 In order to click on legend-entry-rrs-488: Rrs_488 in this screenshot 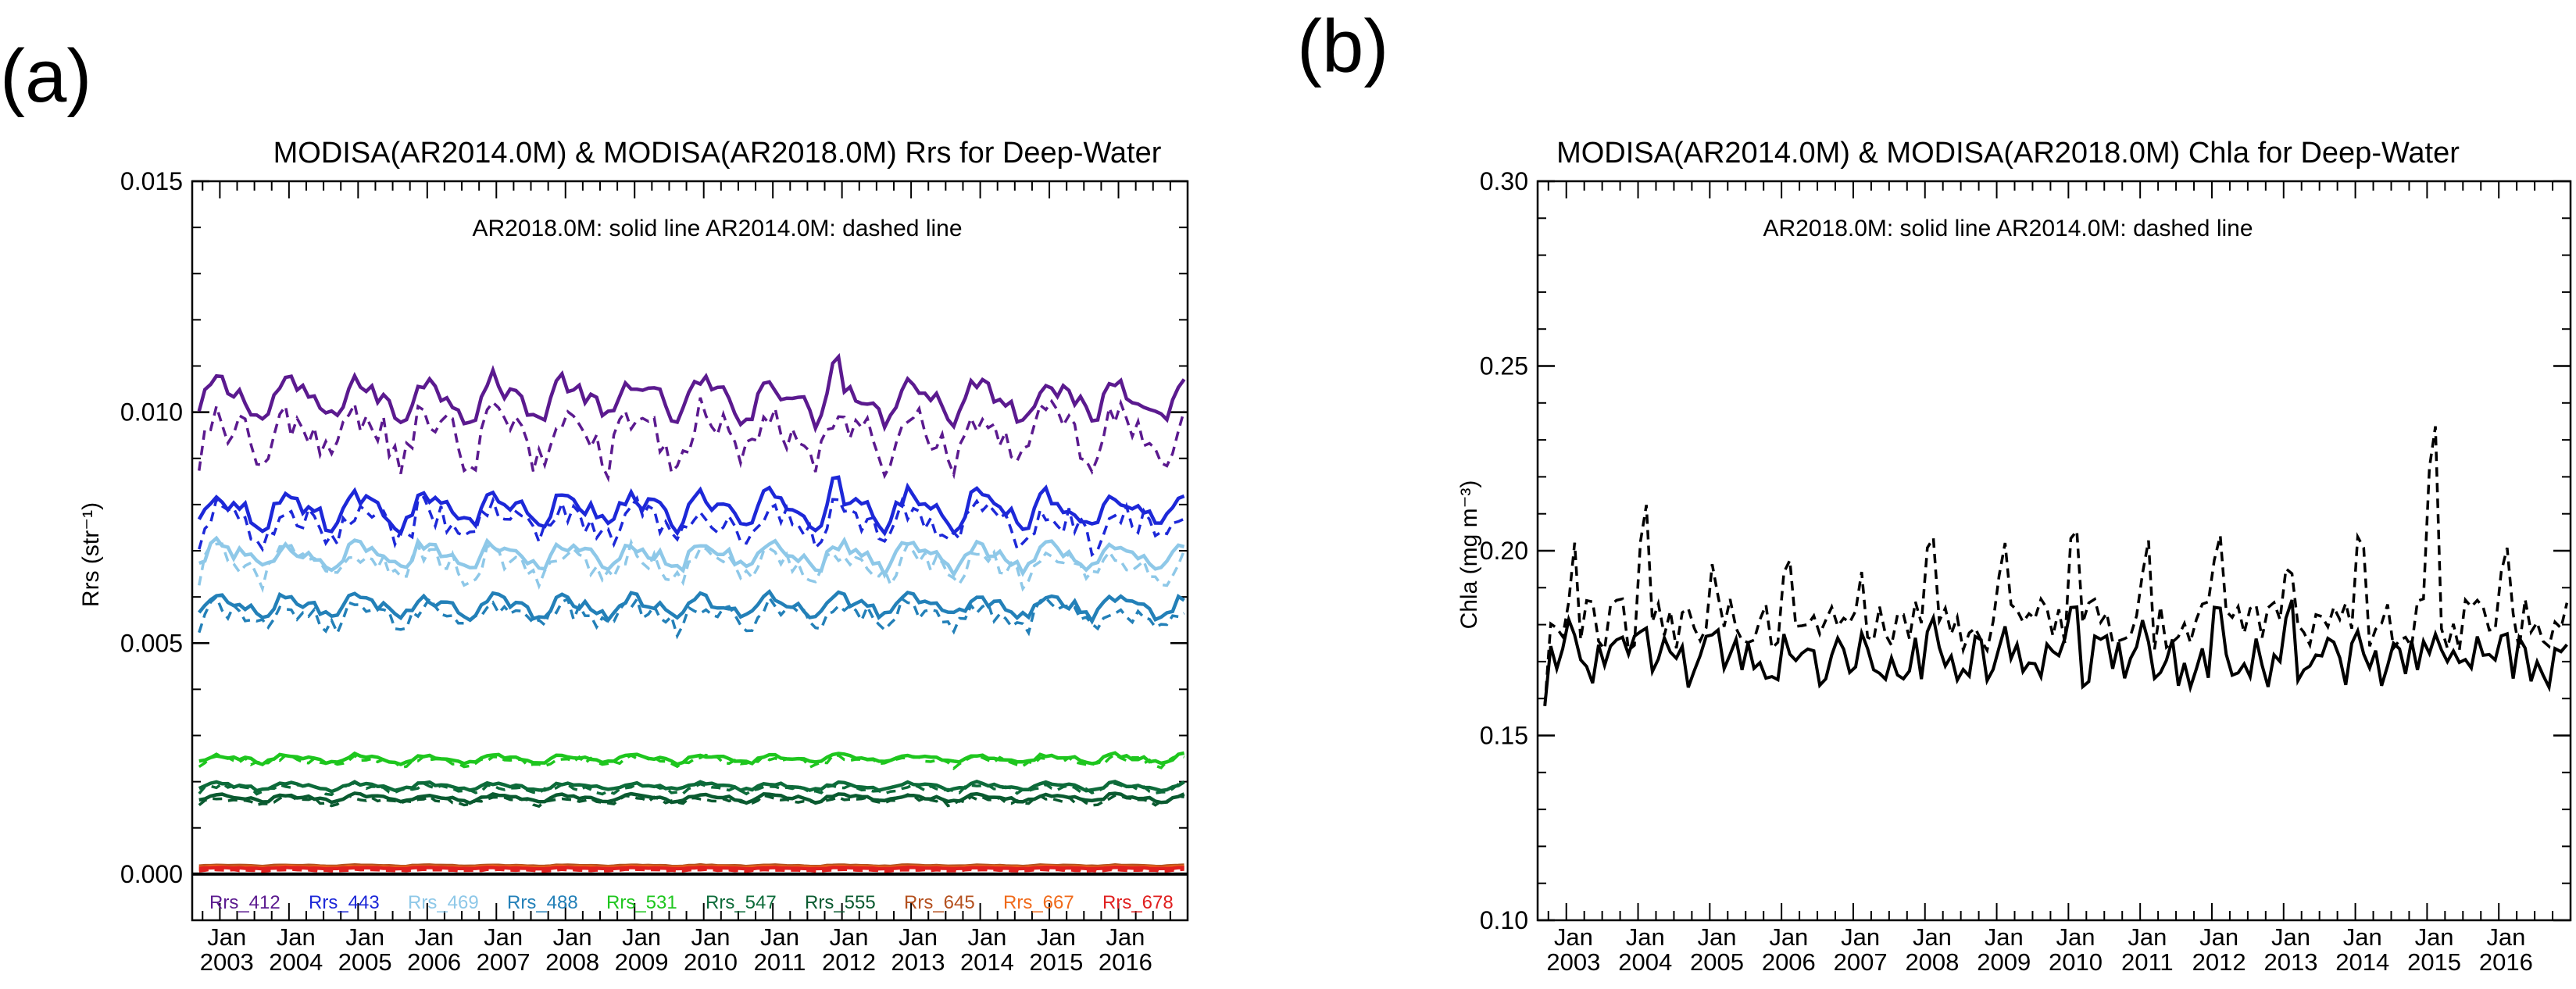, I will do `click(543, 903)`.